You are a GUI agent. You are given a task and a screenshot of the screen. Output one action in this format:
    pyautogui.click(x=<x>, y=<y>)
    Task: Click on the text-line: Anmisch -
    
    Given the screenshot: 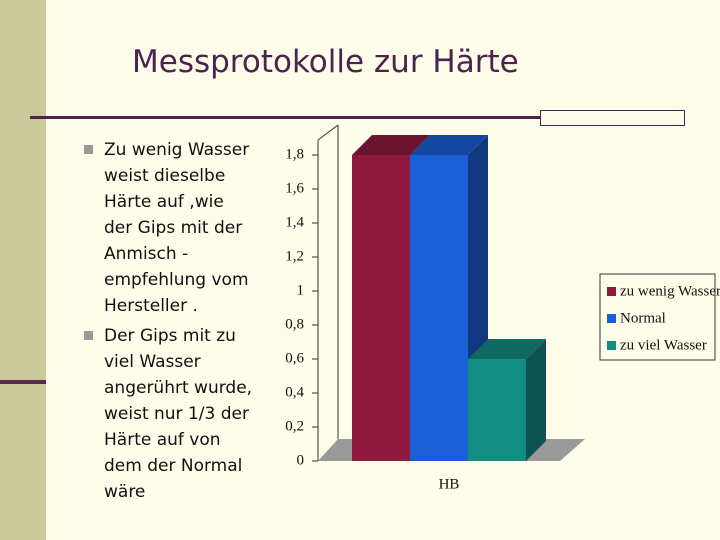 What is the action you would take?
    pyautogui.click(x=146, y=254)
    